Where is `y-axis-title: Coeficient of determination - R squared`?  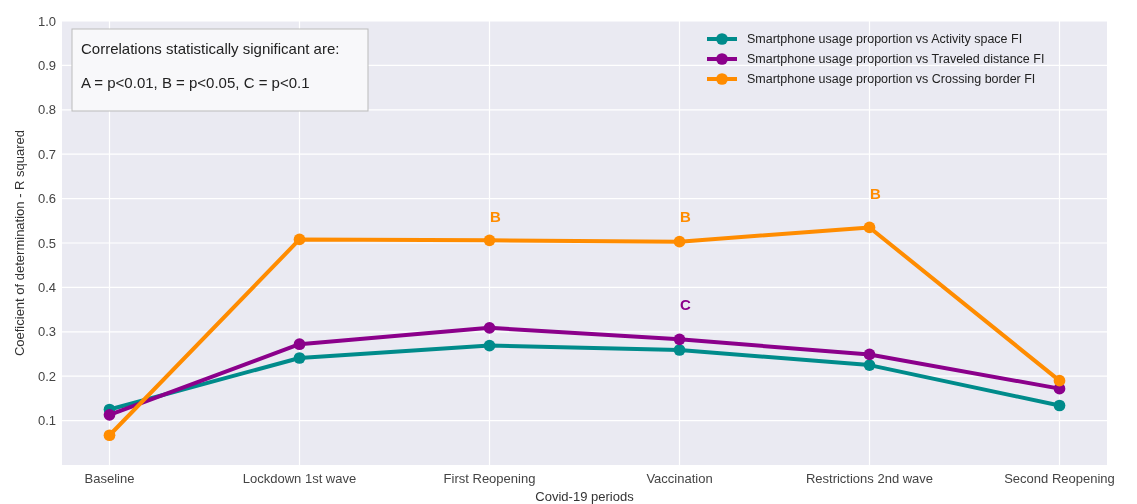 y-axis-title: Coeficient of determination - R squared is located at coordinates (19, 243).